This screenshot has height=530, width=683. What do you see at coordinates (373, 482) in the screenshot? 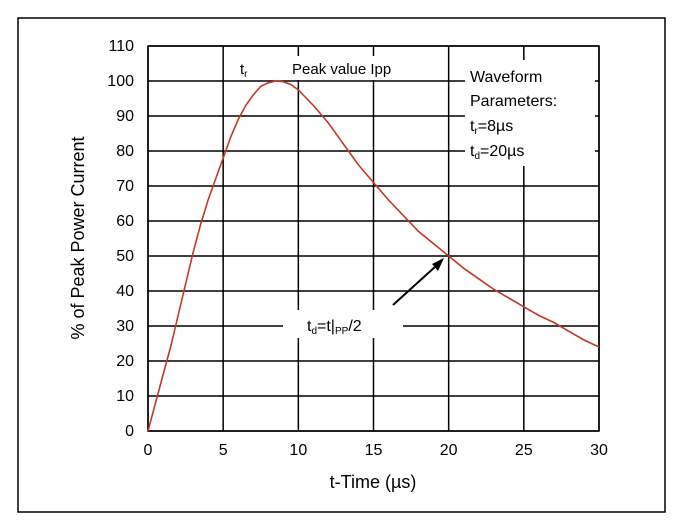
I see `x-axis-label: t-Time (µs)` at bounding box center [373, 482].